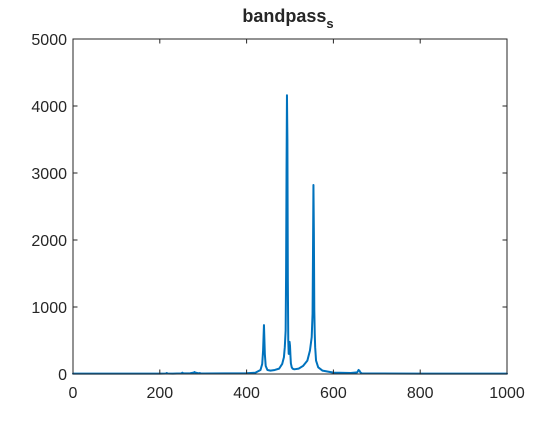 The height and width of the screenshot is (425, 560). Describe the element at coordinates (62, 375) in the screenshot. I see `y-tick-label: 0` at that location.